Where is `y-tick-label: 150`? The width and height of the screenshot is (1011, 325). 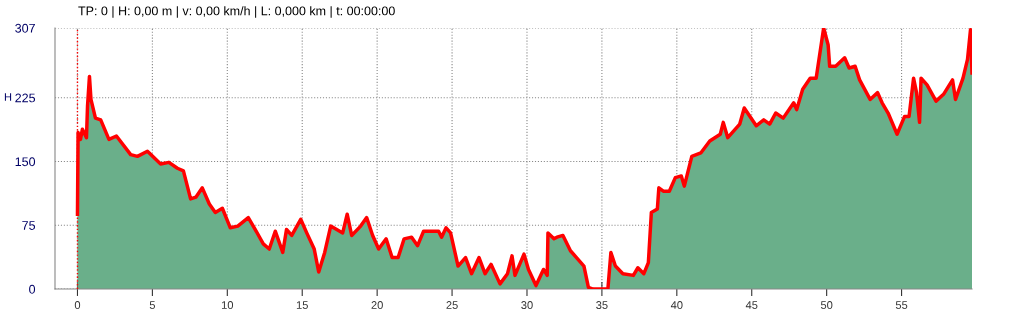
y-tick-label: 150 is located at coordinates (25, 162).